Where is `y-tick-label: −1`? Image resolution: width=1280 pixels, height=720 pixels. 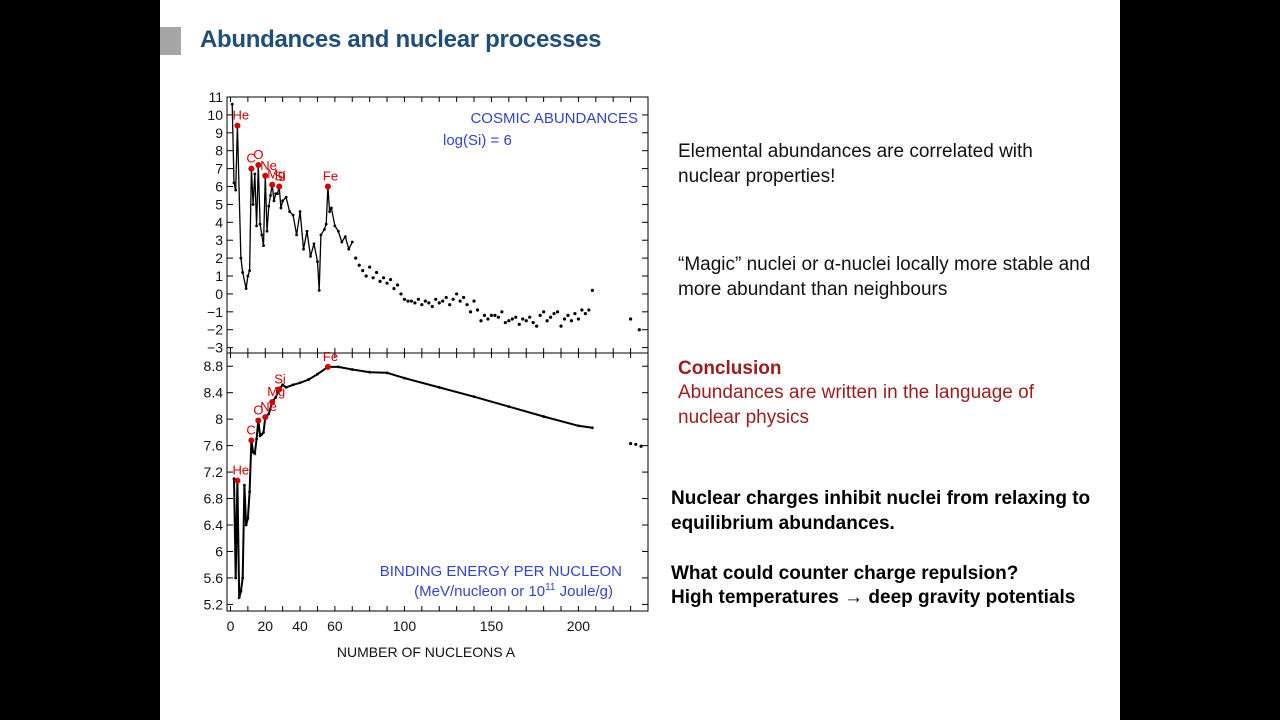 y-tick-label: −1 is located at coordinates (215, 312).